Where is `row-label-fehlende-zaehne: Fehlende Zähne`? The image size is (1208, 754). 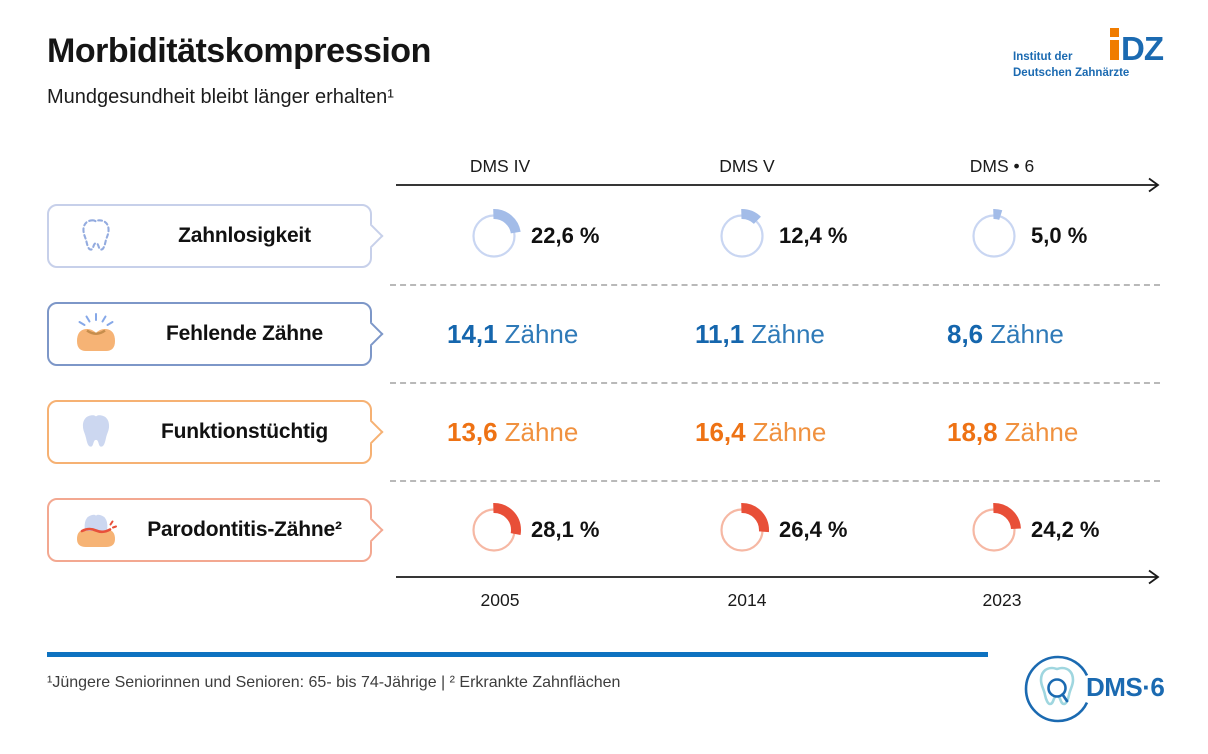
row-label-fehlende-zaehne: Fehlende Zähne is located at coordinates (215, 334).